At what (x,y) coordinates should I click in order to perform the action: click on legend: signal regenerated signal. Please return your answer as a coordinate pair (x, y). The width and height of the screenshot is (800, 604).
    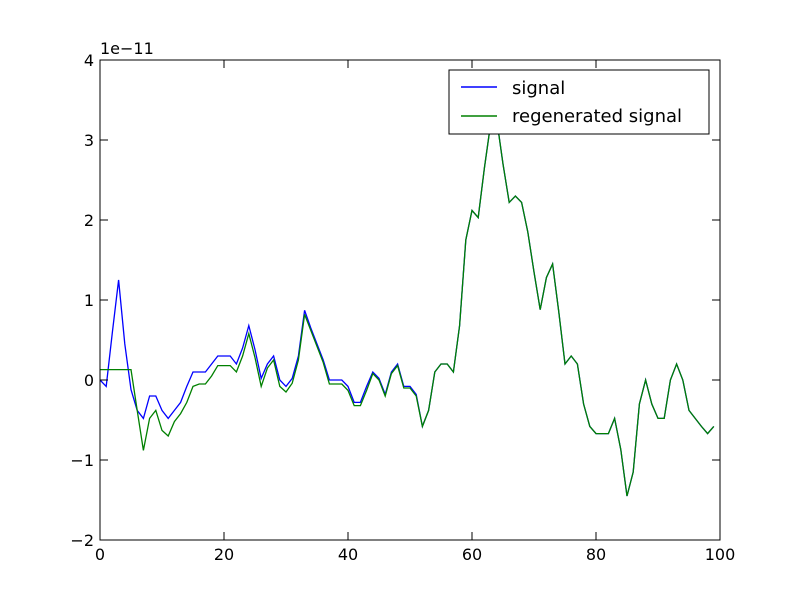
    Looking at the image, I should click on (579, 102).